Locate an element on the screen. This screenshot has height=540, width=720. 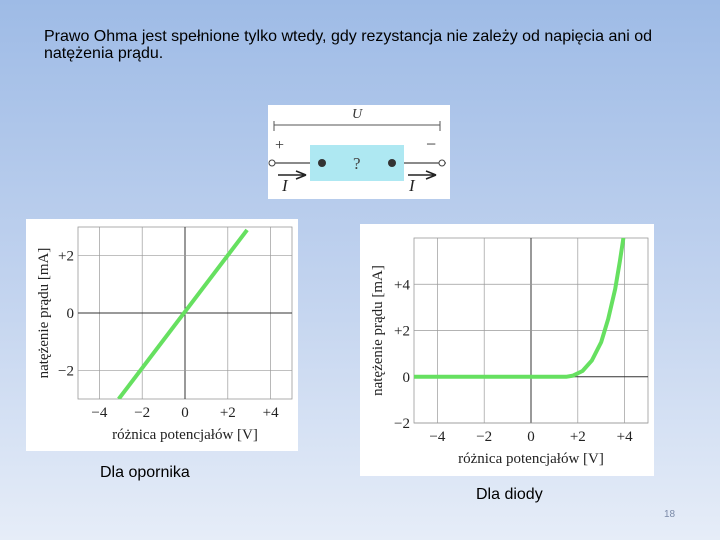
node-right is located at coordinates (392, 163).